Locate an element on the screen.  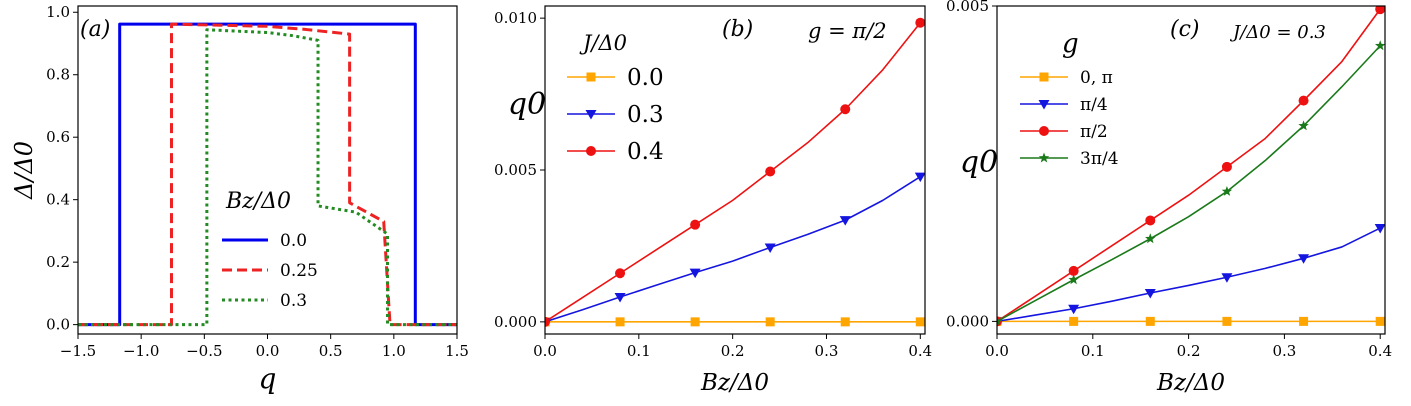
legend-label: π/4 is located at coordinates (1094, 105).